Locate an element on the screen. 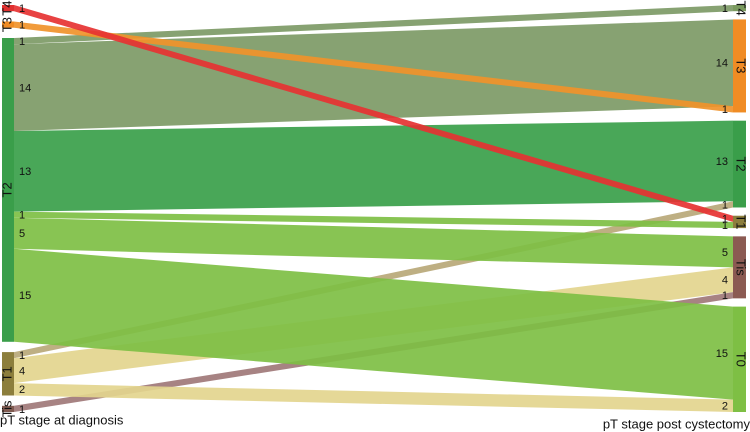  flow-value-left: 14 is located at coordinates (25, 89).